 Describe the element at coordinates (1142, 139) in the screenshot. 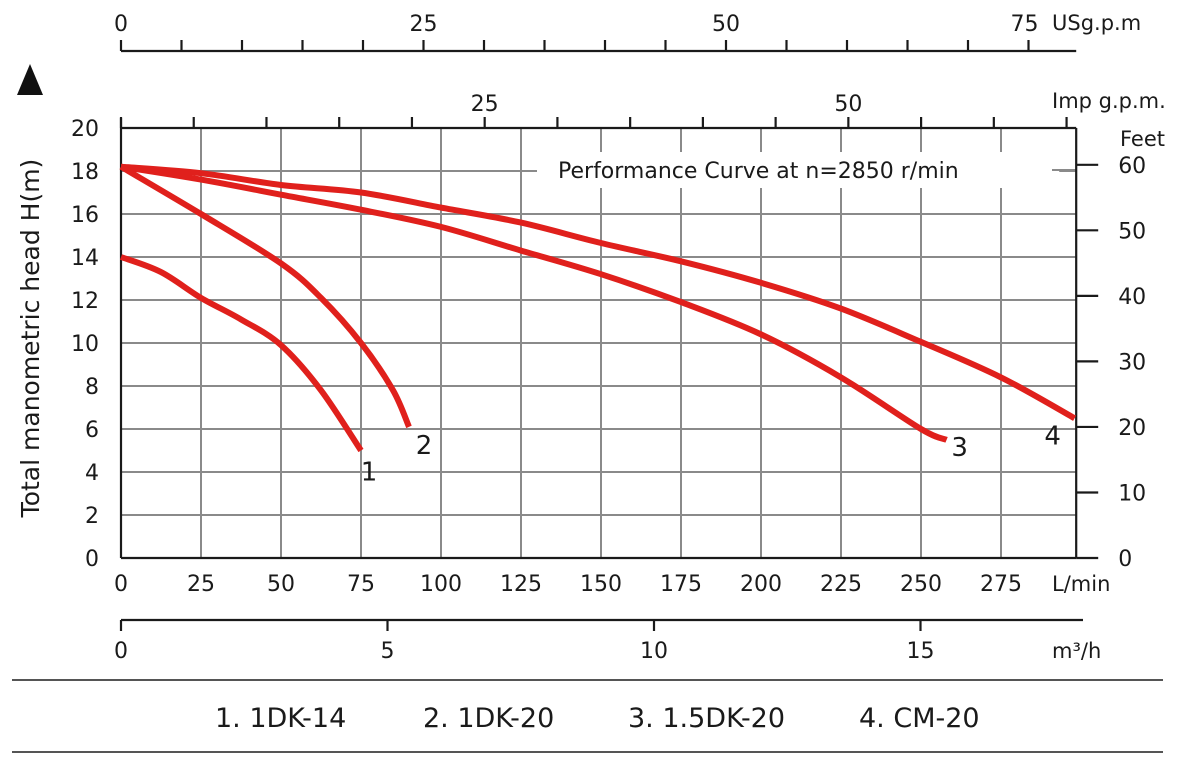

I see `feet-axis-unit: Feet` at that location.